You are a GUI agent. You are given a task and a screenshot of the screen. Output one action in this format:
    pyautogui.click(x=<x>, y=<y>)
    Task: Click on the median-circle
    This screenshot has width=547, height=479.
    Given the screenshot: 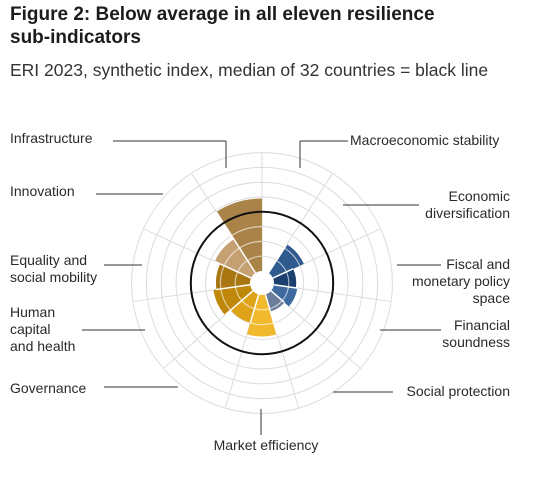 What is the action you would take?
    pyautogui.click(x=262, y=283)
    